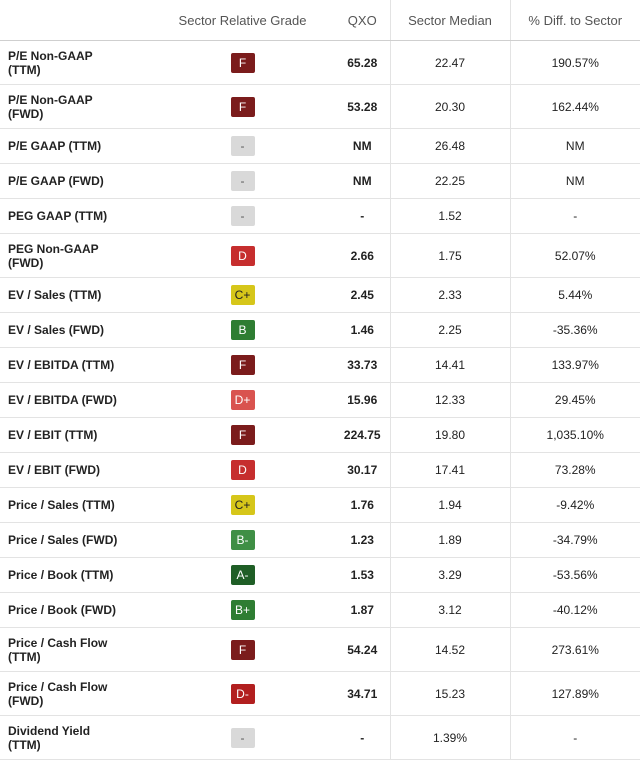 The height and width of the screenshot is (760, 640). I want to click on table-row: Dividend Yield (TTM) - -1.39% -, so click(320, 737).